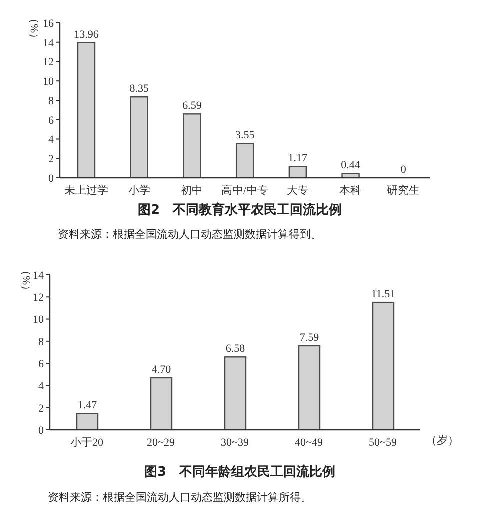 The height and width of the screenshot is (525, 499). Describe the element at coordinates (240, 210) in the screenshot. I see `text: 图2 不同教育水平农民工回流比例` at that location.